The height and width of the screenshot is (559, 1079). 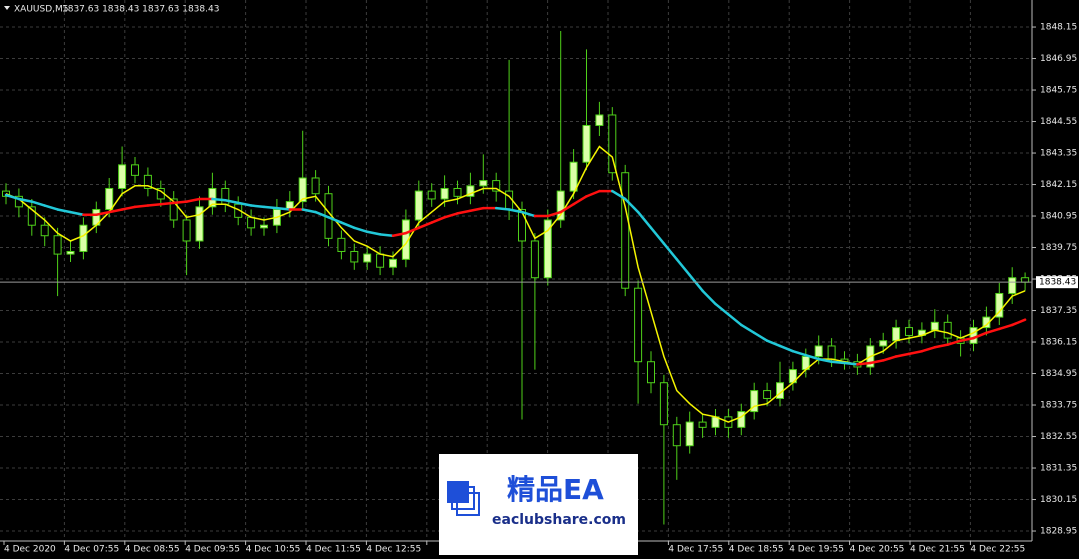 I want to click on y-tick-label: 1843.35, so click(x=1058, y=154).